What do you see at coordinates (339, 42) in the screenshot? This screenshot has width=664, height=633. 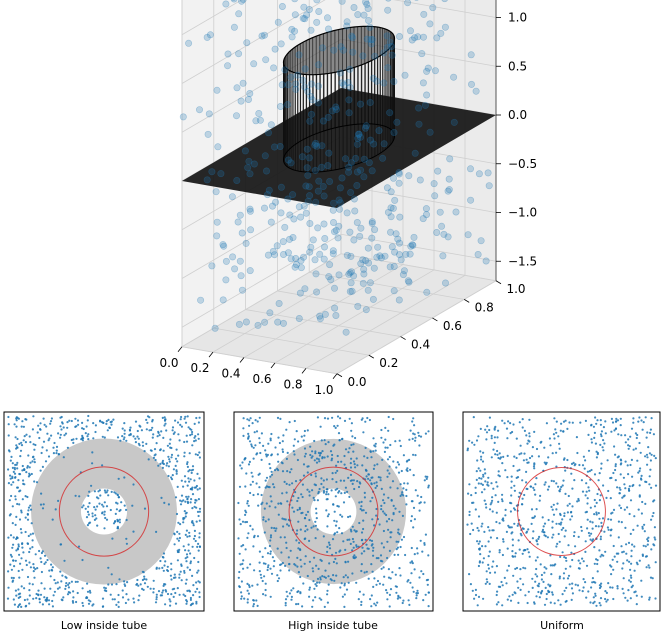 I see `grid-line` at bounding box center [339, 42].